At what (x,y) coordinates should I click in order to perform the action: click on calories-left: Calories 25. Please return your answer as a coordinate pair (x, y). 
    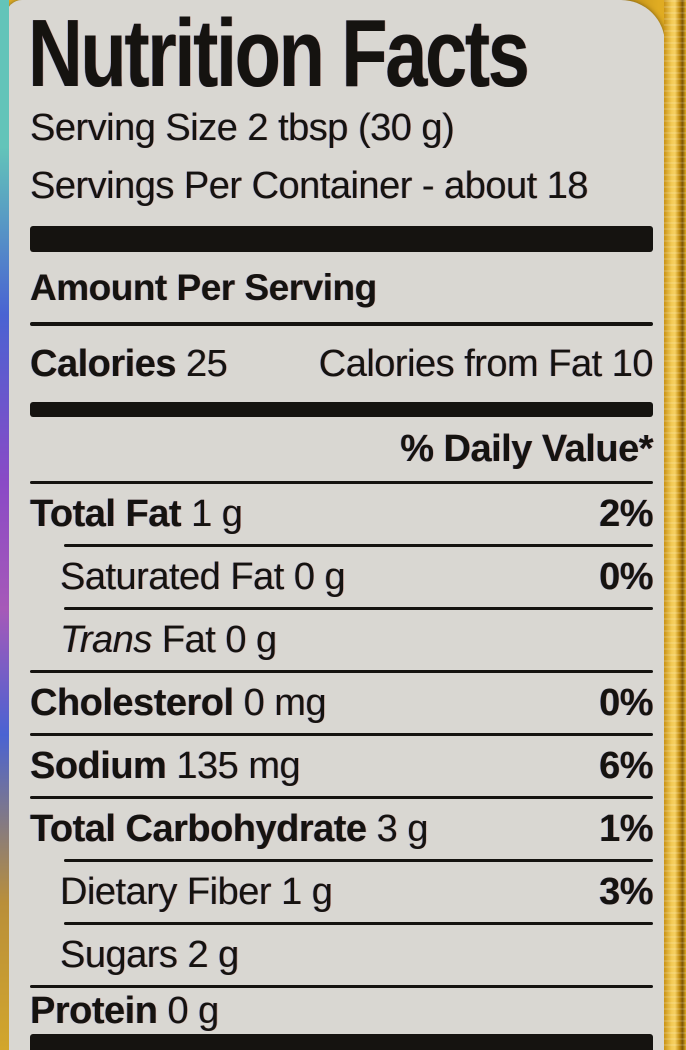
    Looking at the image, I should click on (129, 364).